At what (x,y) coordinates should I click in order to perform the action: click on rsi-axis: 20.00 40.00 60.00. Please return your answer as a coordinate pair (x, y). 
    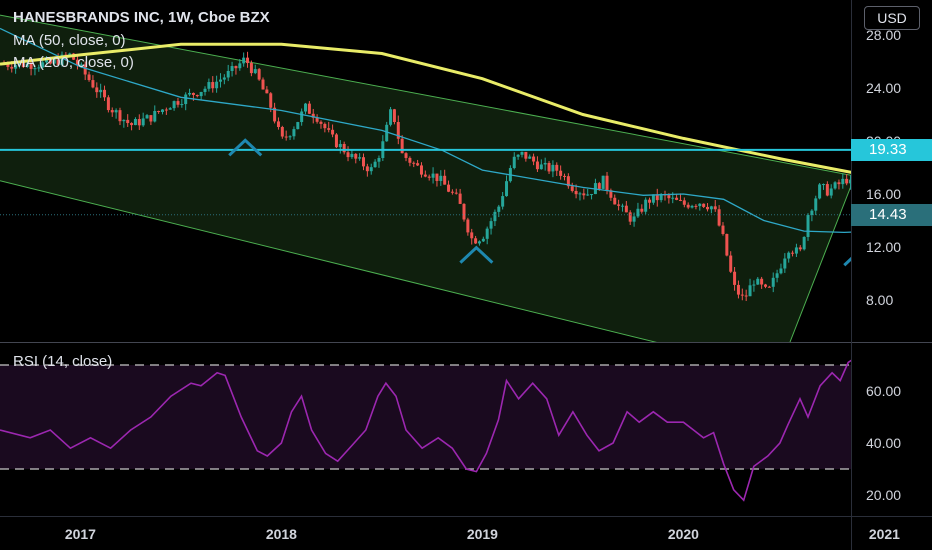
    Looking at the image, I should click on (883, 443).